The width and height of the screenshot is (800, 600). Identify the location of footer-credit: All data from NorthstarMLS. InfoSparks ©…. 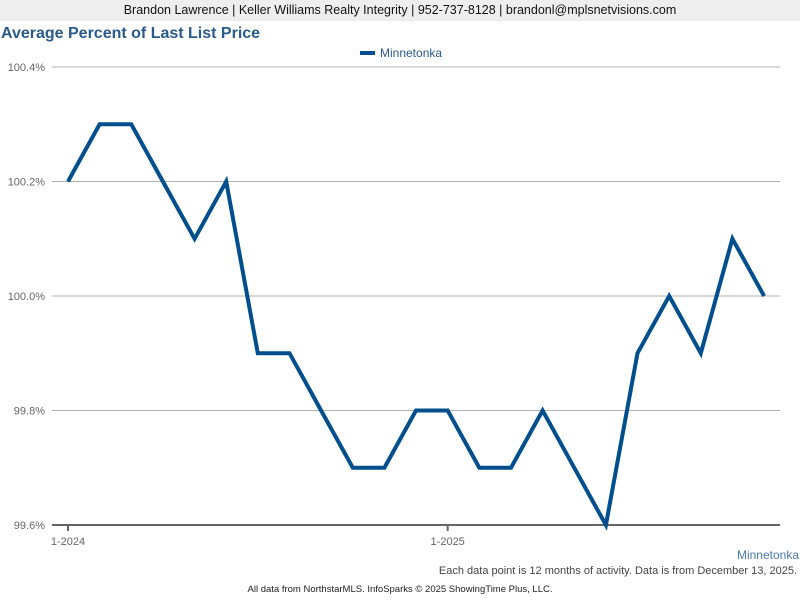
(400, 589).